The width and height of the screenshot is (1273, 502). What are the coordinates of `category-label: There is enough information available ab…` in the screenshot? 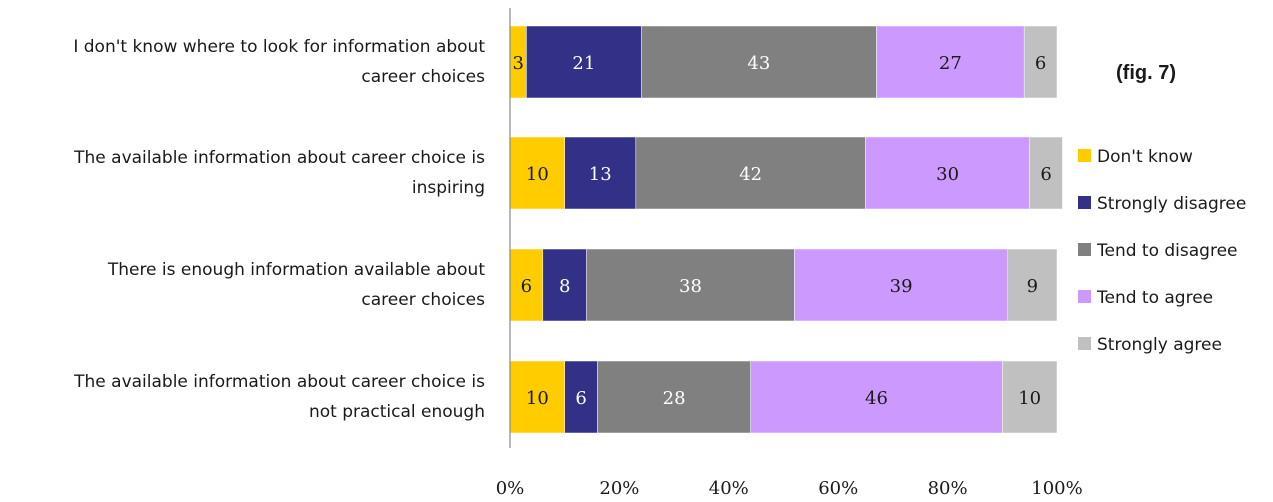 It's located at (296, 285).